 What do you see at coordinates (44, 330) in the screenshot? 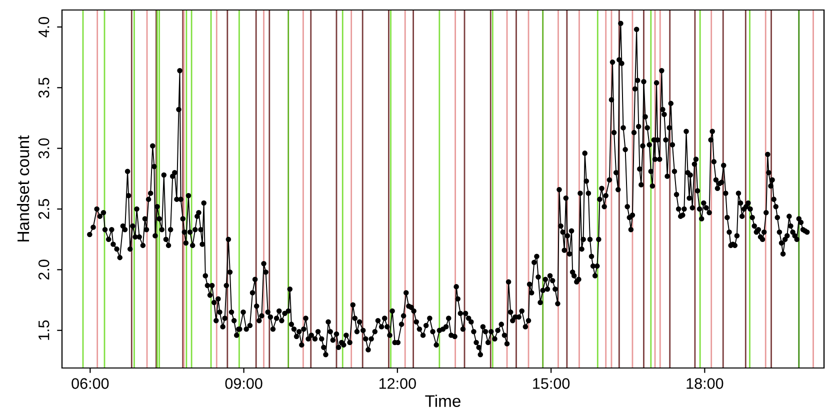
I see `y-tick-label: 1.5` at bounding box center [44, 330].